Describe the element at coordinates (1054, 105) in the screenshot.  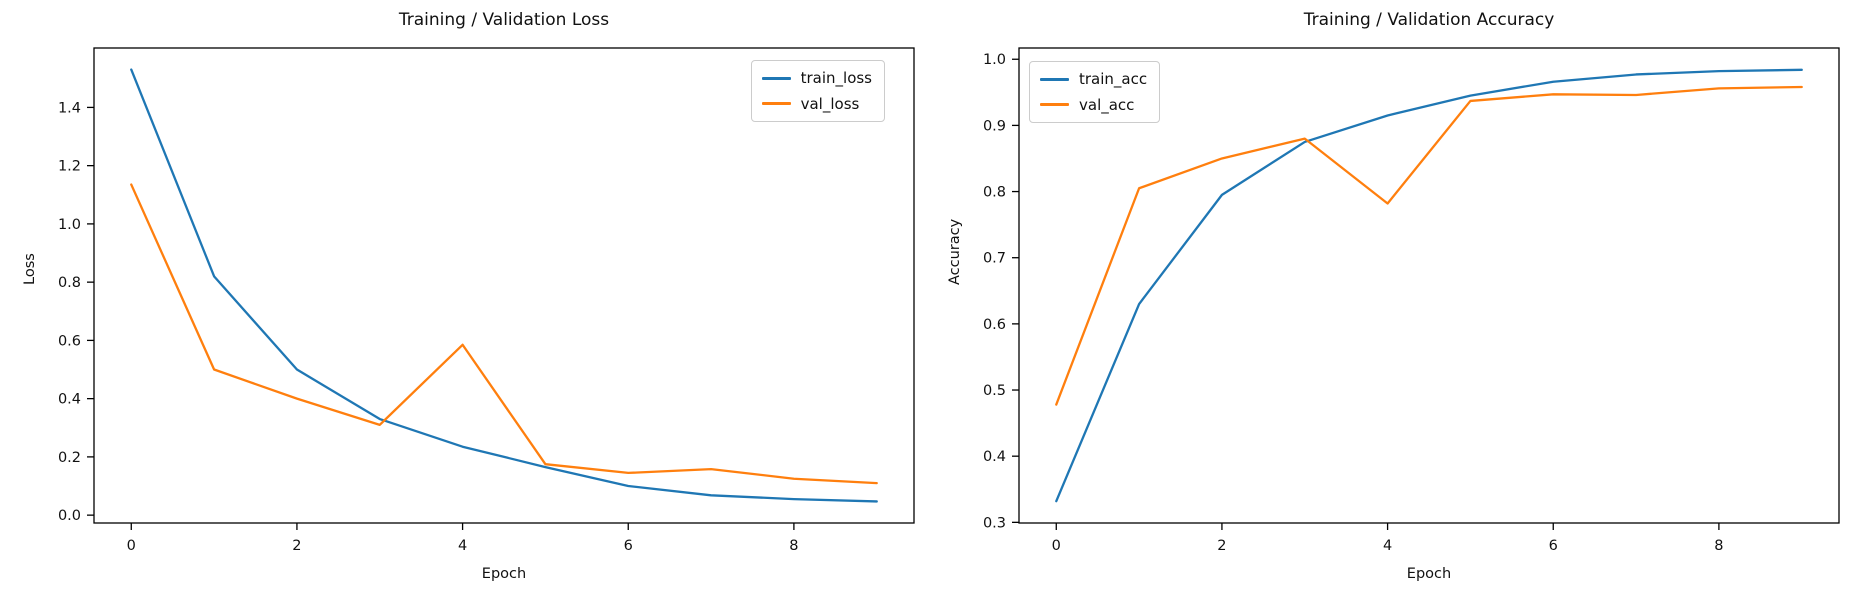
I see `val-acc-line-swatch` at that location.